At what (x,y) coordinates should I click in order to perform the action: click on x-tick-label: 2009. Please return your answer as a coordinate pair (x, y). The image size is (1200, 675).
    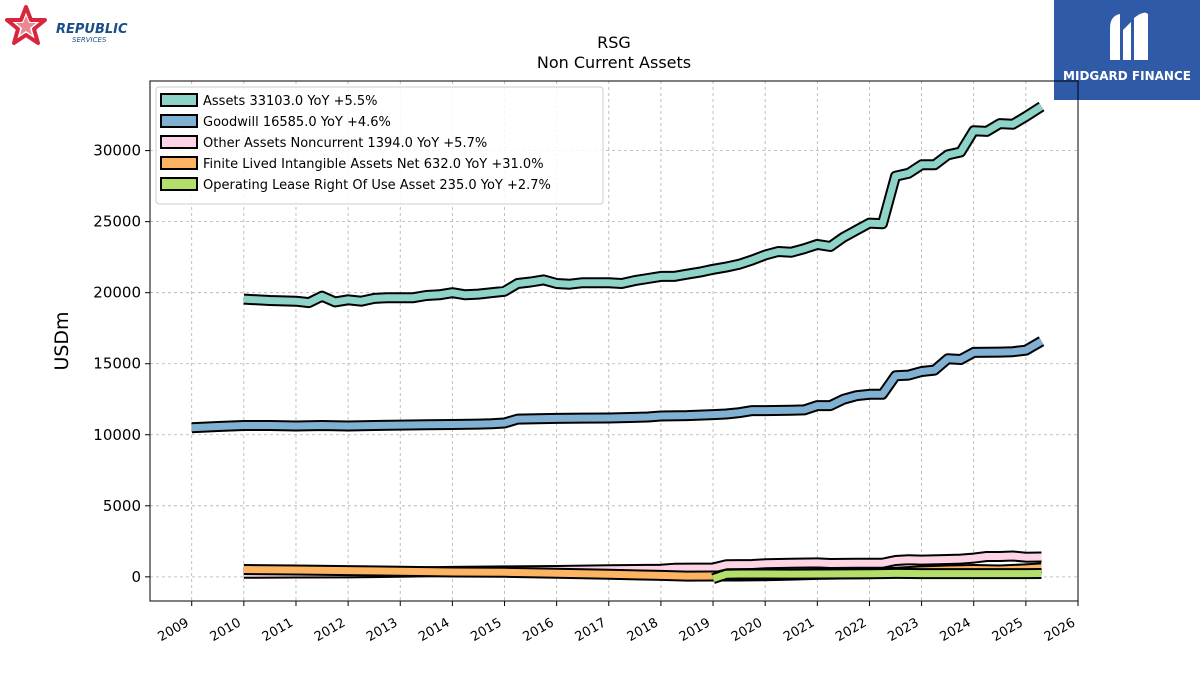
    Looking at the image, I should click on (174, 630).